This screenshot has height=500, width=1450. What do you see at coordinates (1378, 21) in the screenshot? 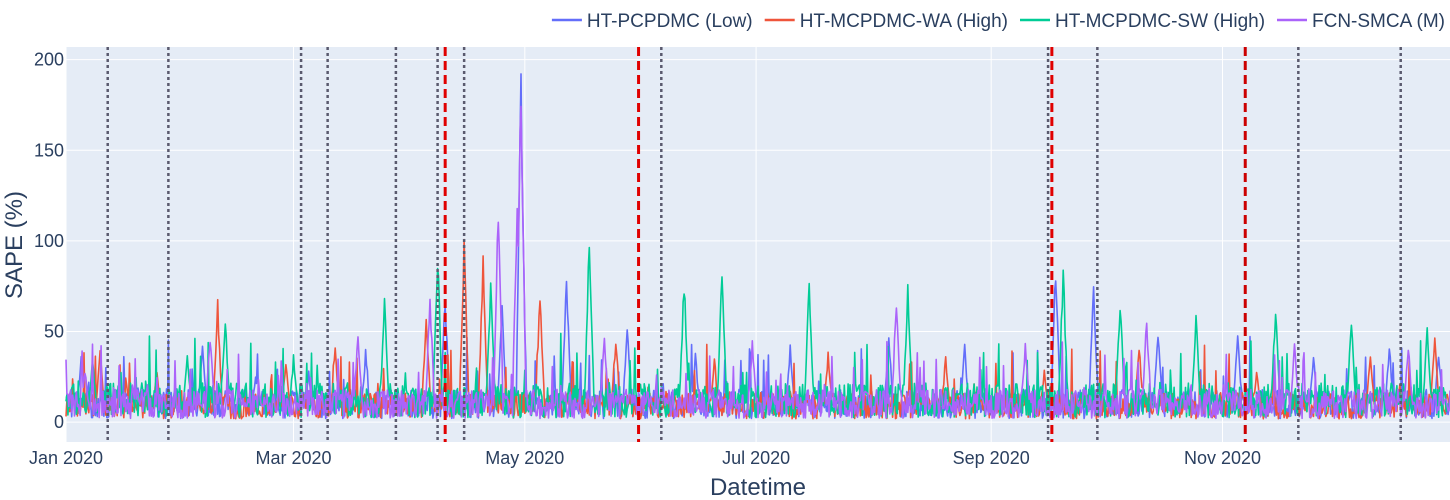
I see `legend-label: FCN-SMCA (M)` at bounding box center [1378, 21].